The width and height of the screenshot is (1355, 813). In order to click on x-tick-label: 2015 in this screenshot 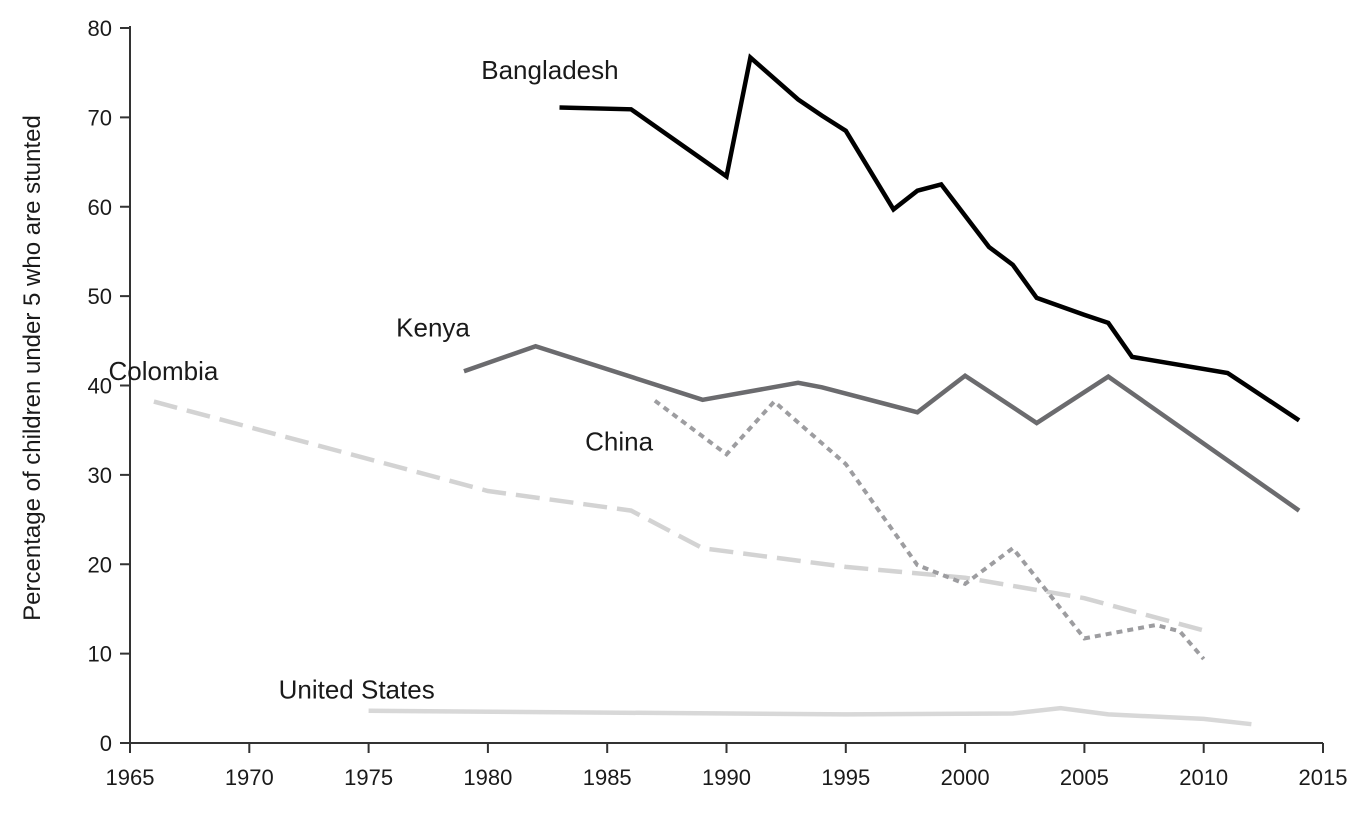, I will do `click(1323, 777)`.